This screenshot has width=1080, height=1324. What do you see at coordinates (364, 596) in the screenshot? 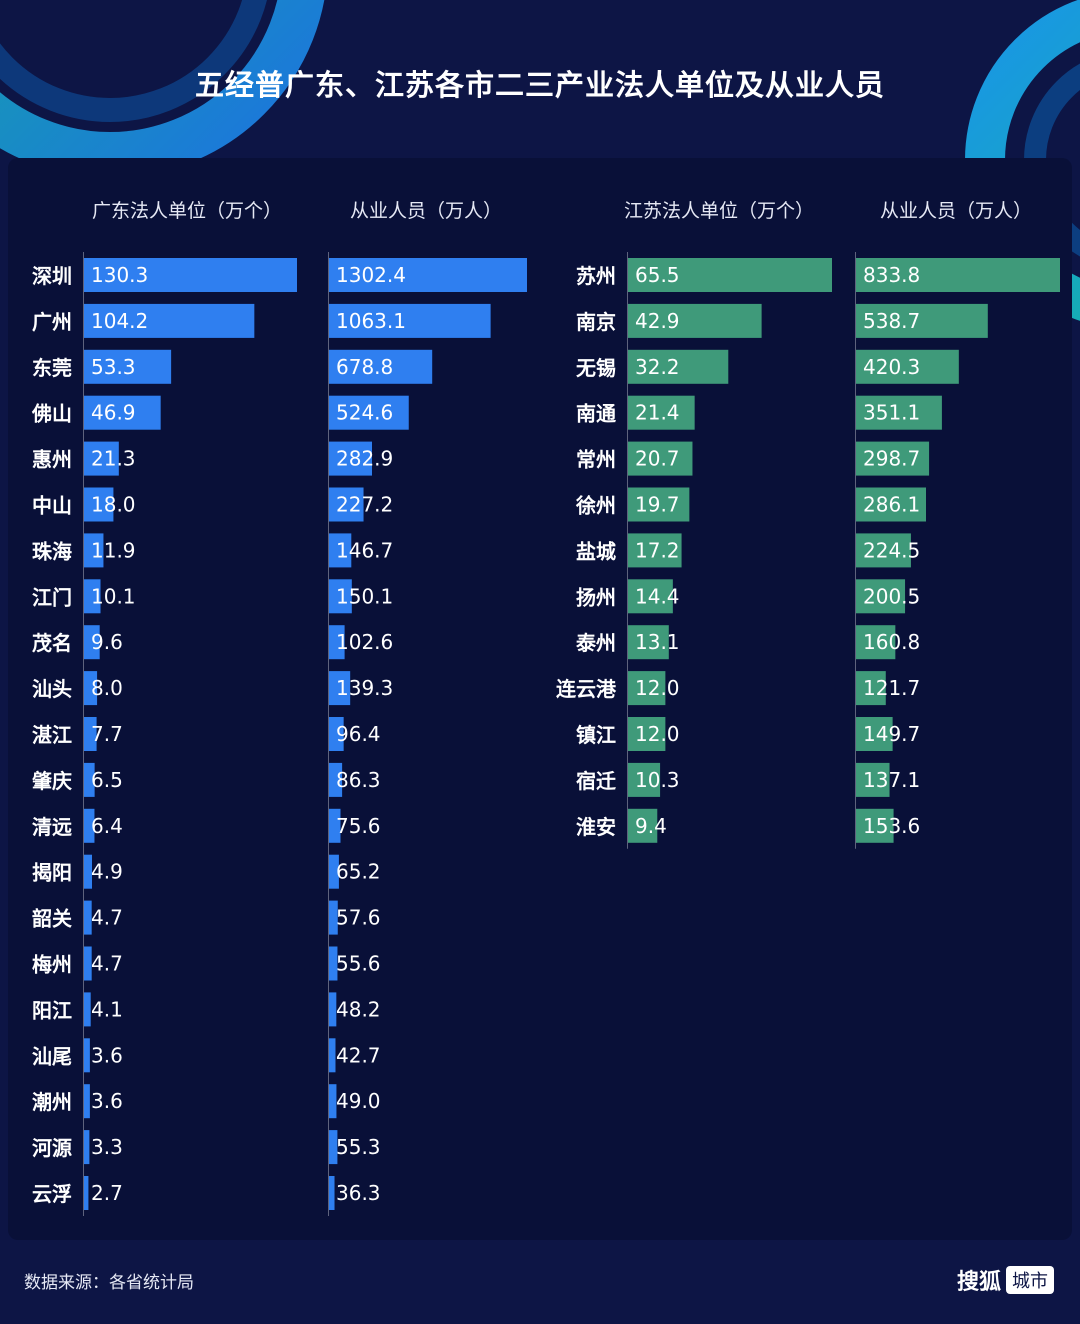
I see `value-label-gd-employees: 150.1` at bounding box center [364, 596].